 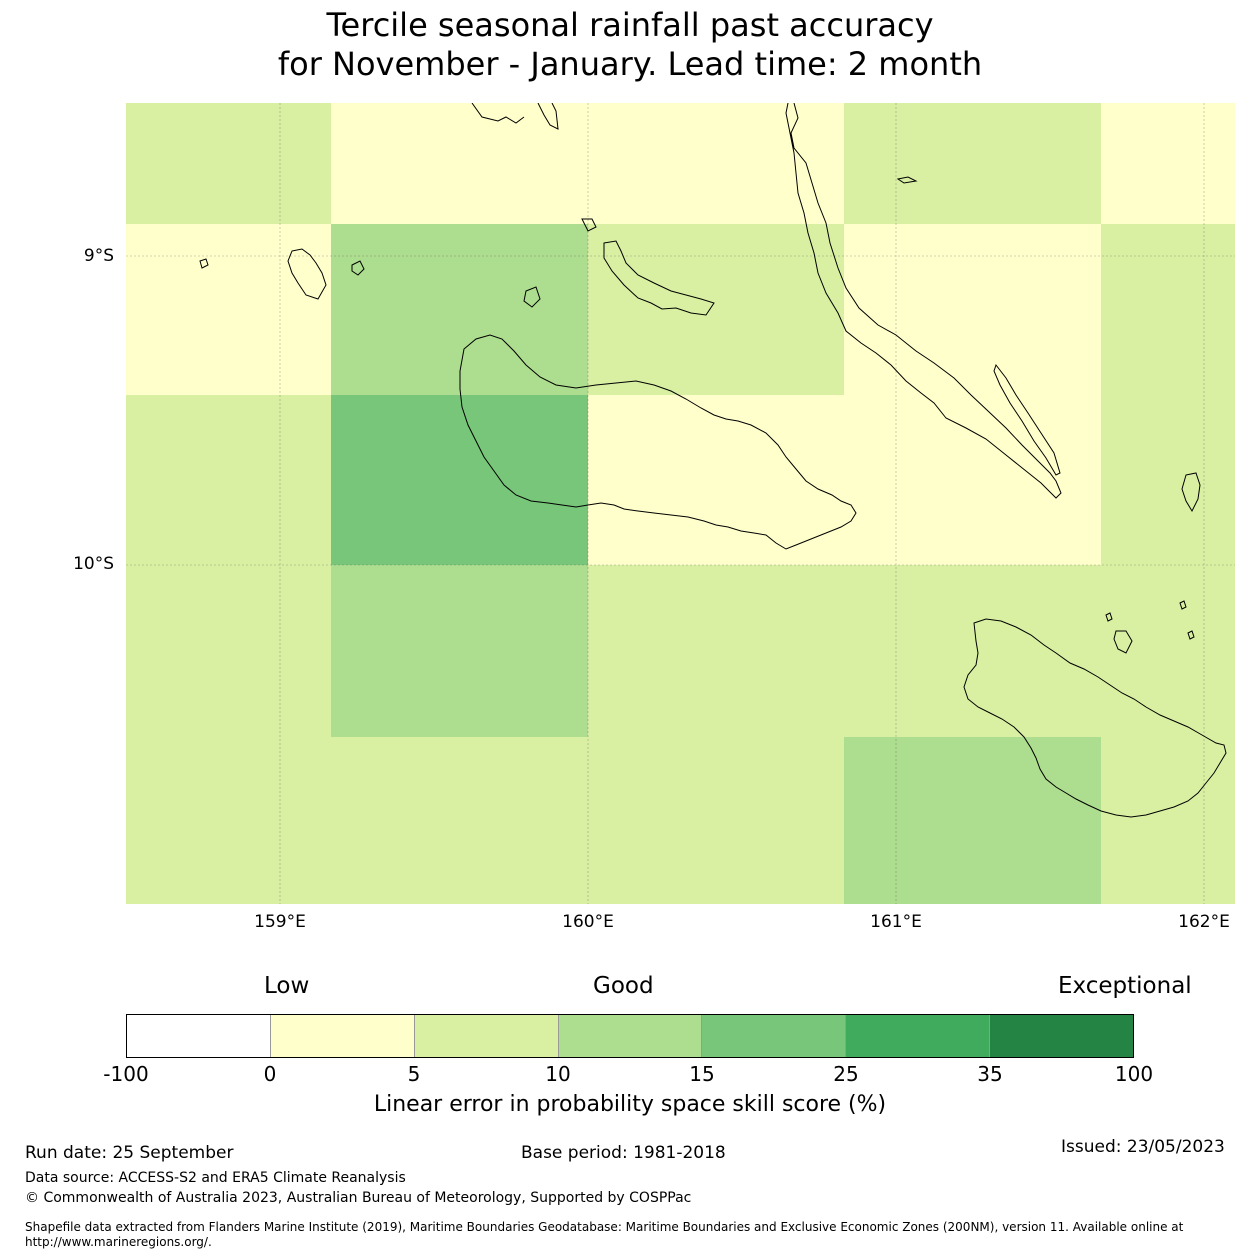 What do you see at coordinates (93, 564) in the screenshot?
I see `lat-label-10s: 10°S` at bounding box center [93, 564].